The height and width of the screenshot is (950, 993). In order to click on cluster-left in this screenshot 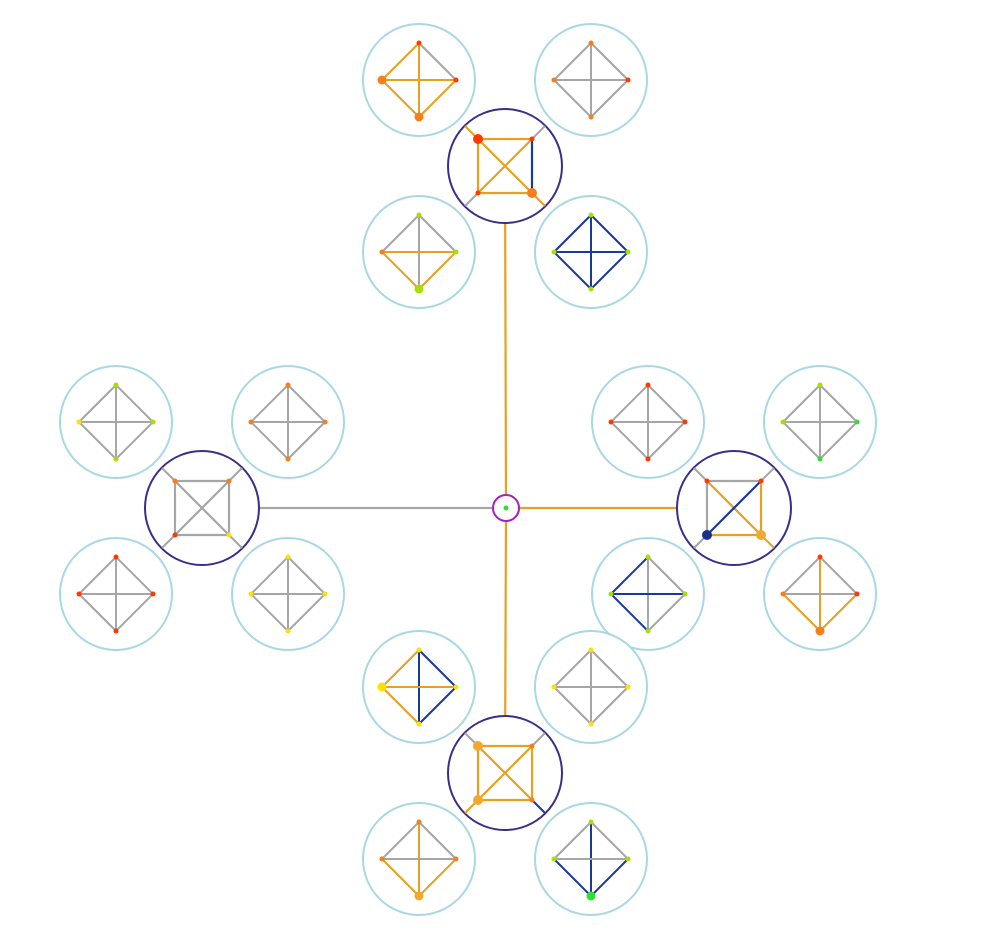, I will do `click(202, 508)`.